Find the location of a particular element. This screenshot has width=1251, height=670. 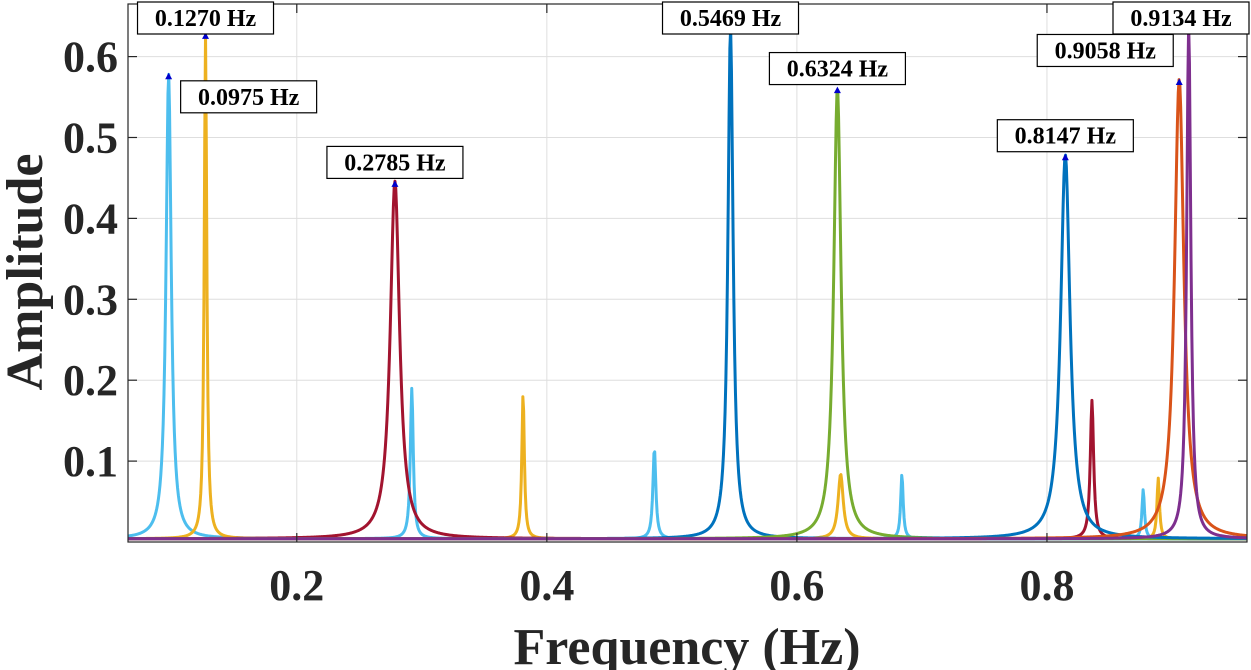

peak-label: 0.9134 Hz is located at coordinates (1181, 18).